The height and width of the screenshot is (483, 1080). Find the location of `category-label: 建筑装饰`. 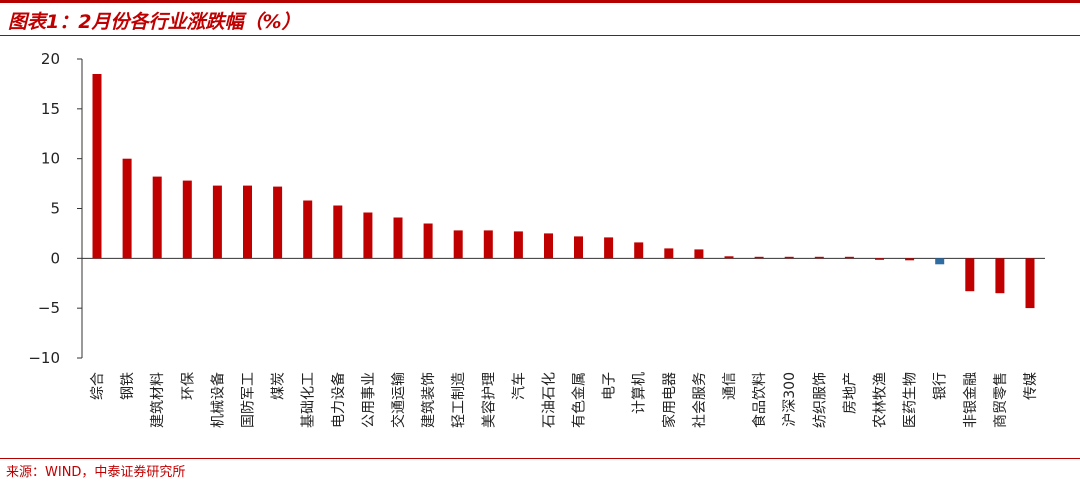

category-label: 建筑装饰 is located at coordinates (429, 400).